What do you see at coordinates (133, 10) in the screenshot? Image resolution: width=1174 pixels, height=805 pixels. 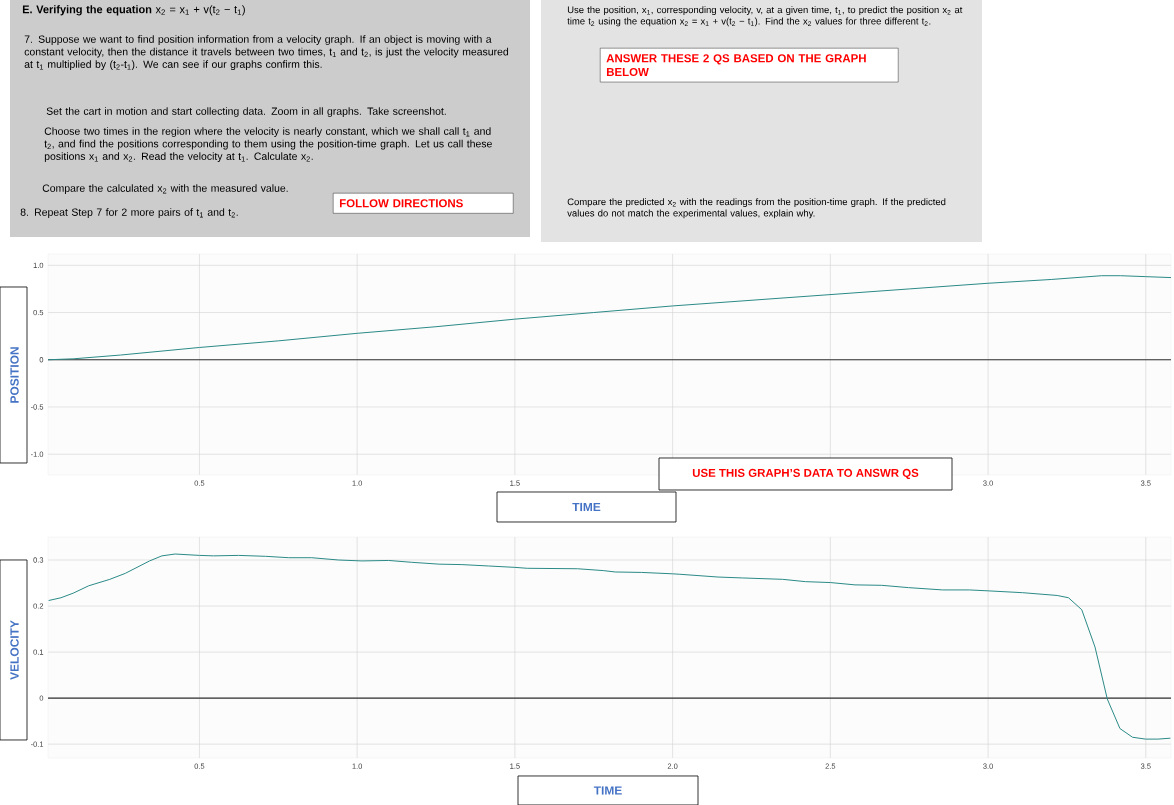 I see `text: E. Verifying the equation x$_{2}$ = x$_{1}$ + v(t$_{2}$ − t$_{1}$)` at bounding box center [133, 10].